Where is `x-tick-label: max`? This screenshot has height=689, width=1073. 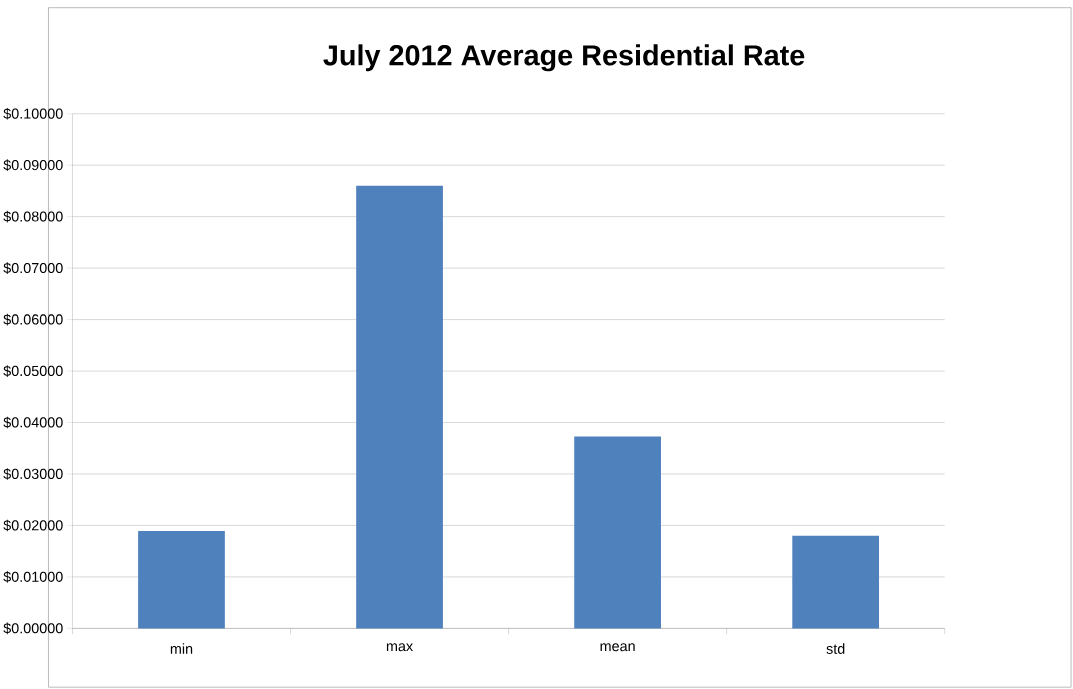
x-tick-label: max is located at coordinates (399, 647).